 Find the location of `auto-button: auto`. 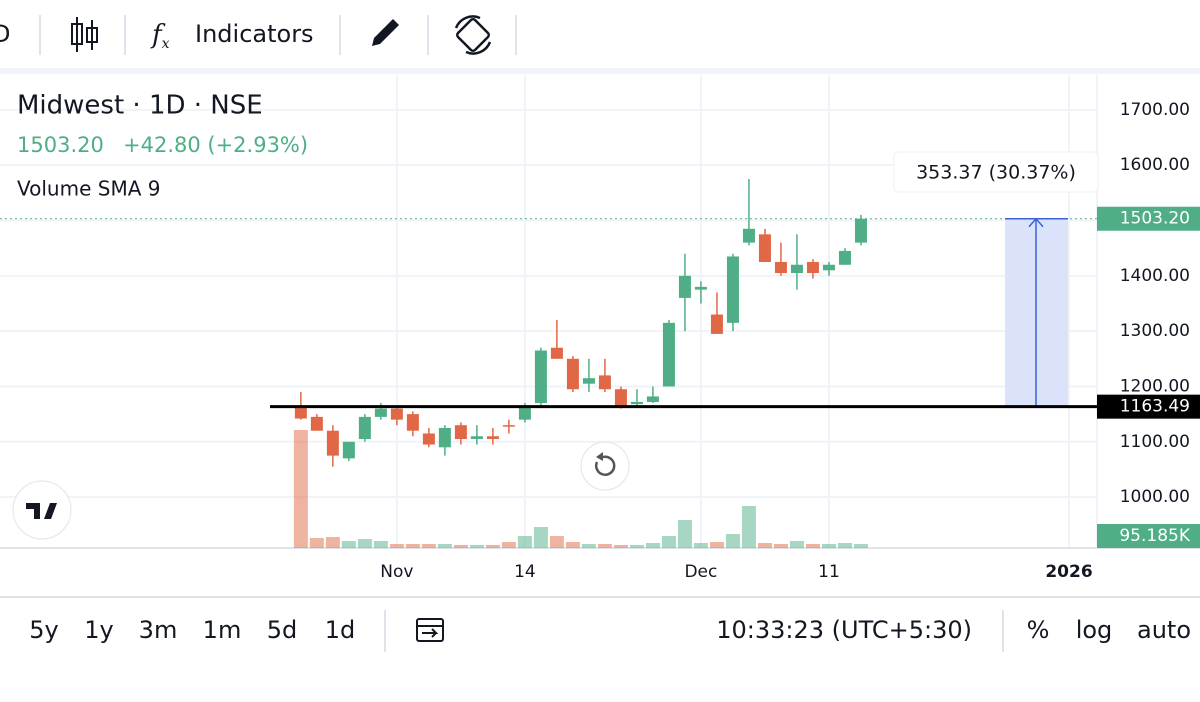

auto-button: auto is located at coordinates (1164, 630).